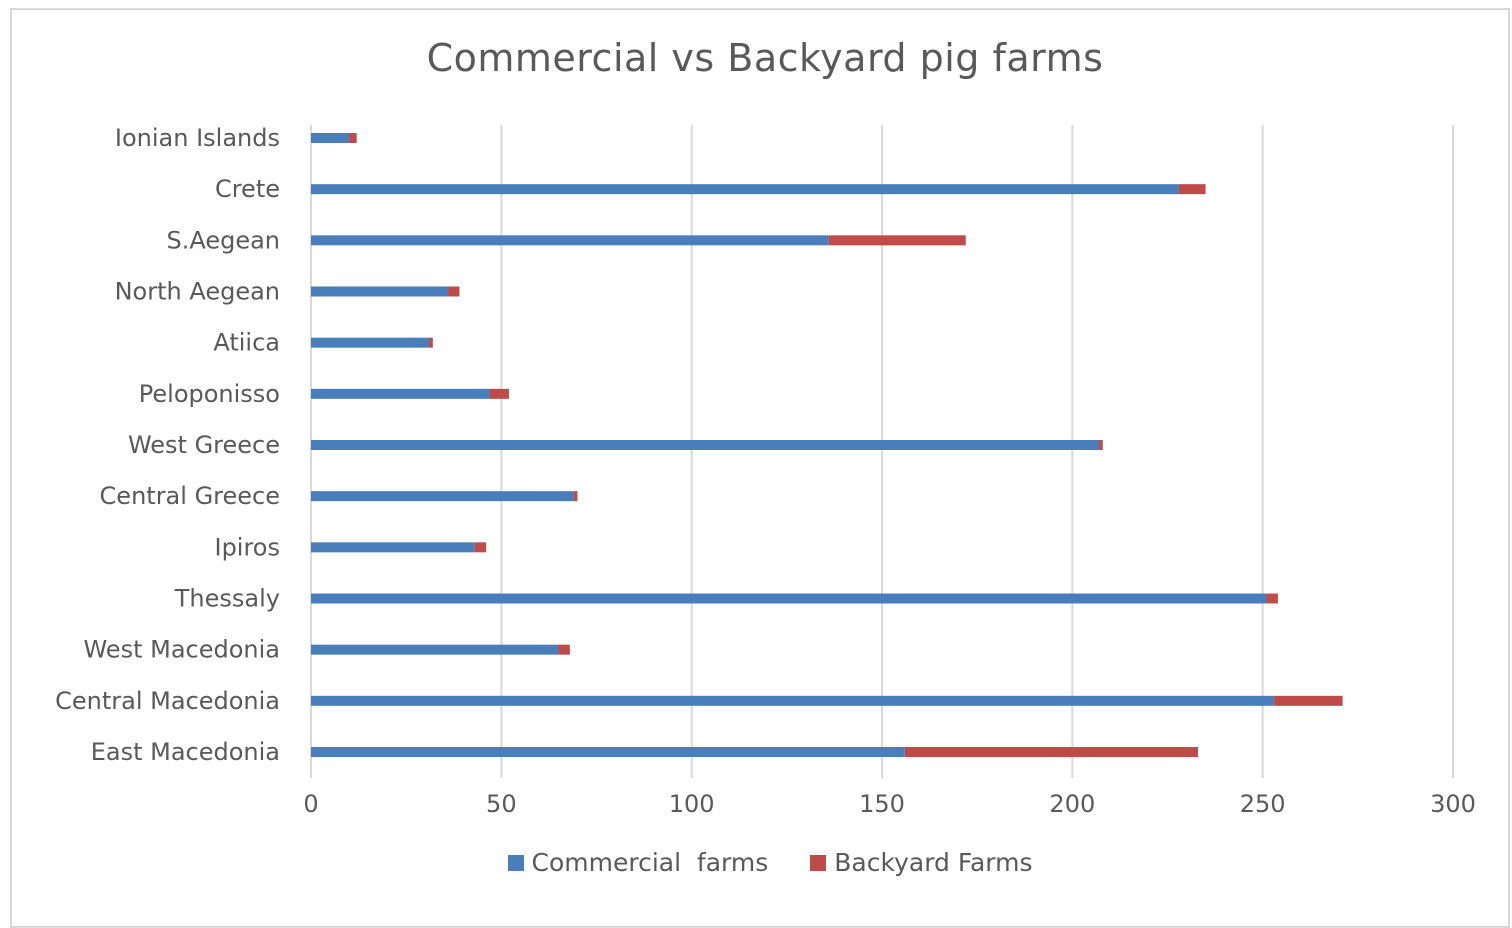 The height and width of the screenshot is (928, 1512). Describe the element at coordinates (501, 804) in the screenshot. I see `x-tick-label-50: 50` at that location.